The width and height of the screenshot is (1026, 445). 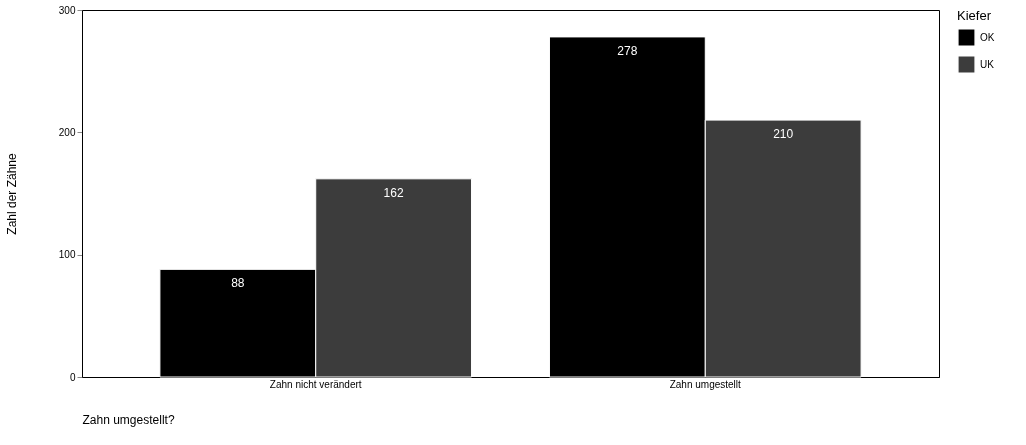 What do you see at coordinates (987, 64) in the screenshot?
I see `legend-label: UK` at bounding box center [987, 64].